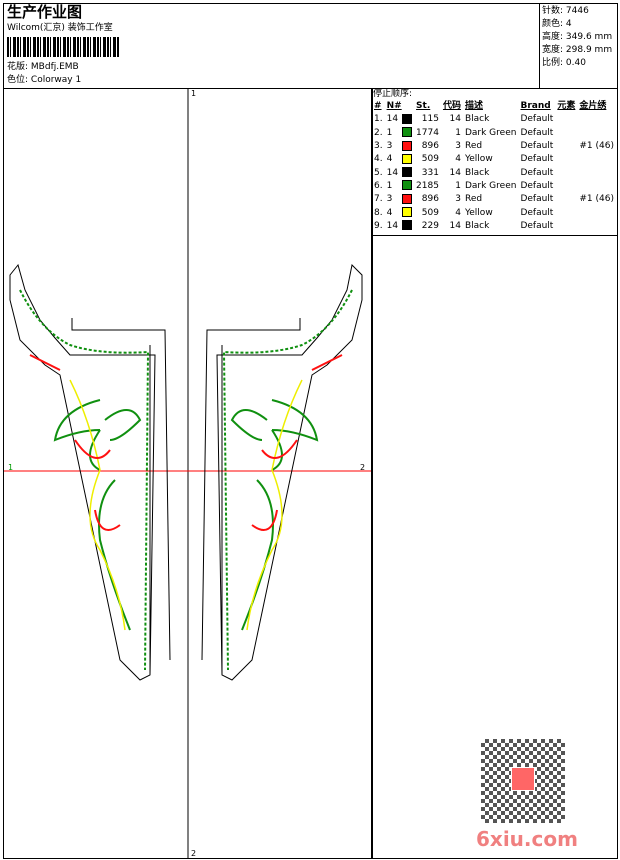 The image size is (620, 860). What do you see at coordinates (378, 185) in the screenshot?
I see `row-index: 6.` at bounding box center [378, 185].